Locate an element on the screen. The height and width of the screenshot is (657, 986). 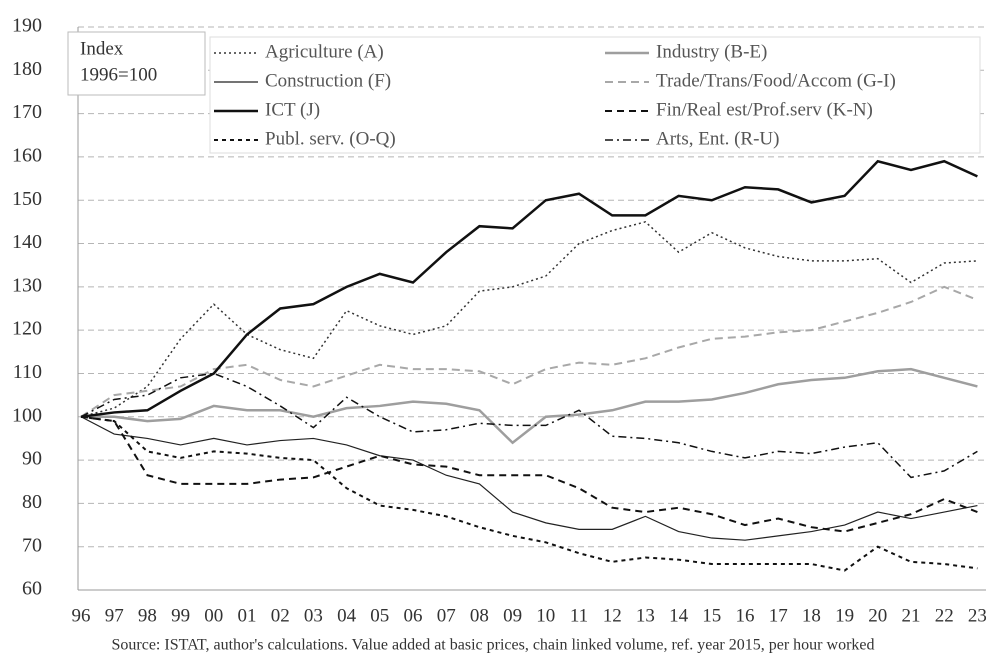
y-tick-label: 60 is located at coordinates (32, 589).